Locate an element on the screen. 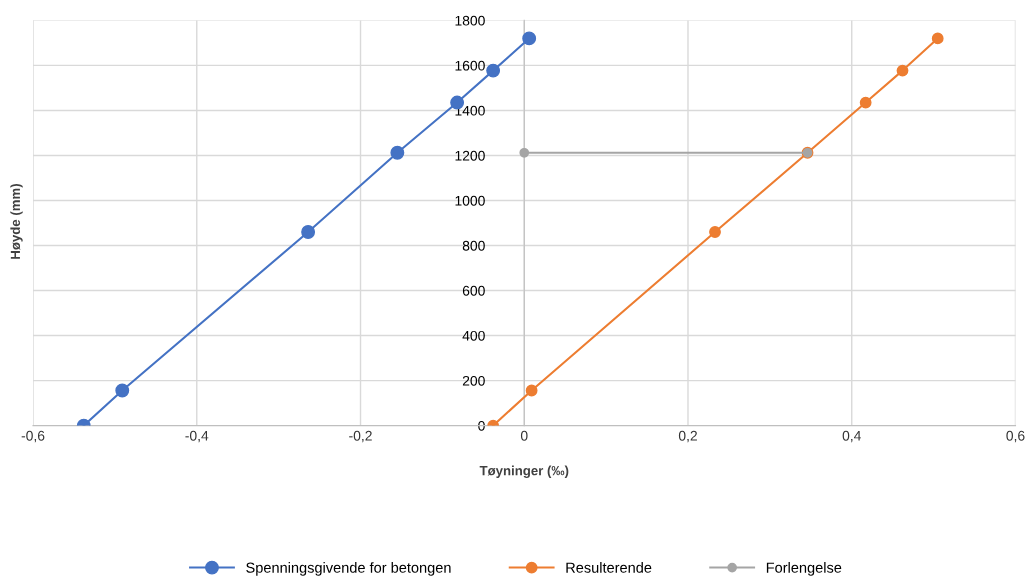 The width and height of the screenshot is (1032, 583). legend-label: Resulterende is located at coordinates (609, 567).